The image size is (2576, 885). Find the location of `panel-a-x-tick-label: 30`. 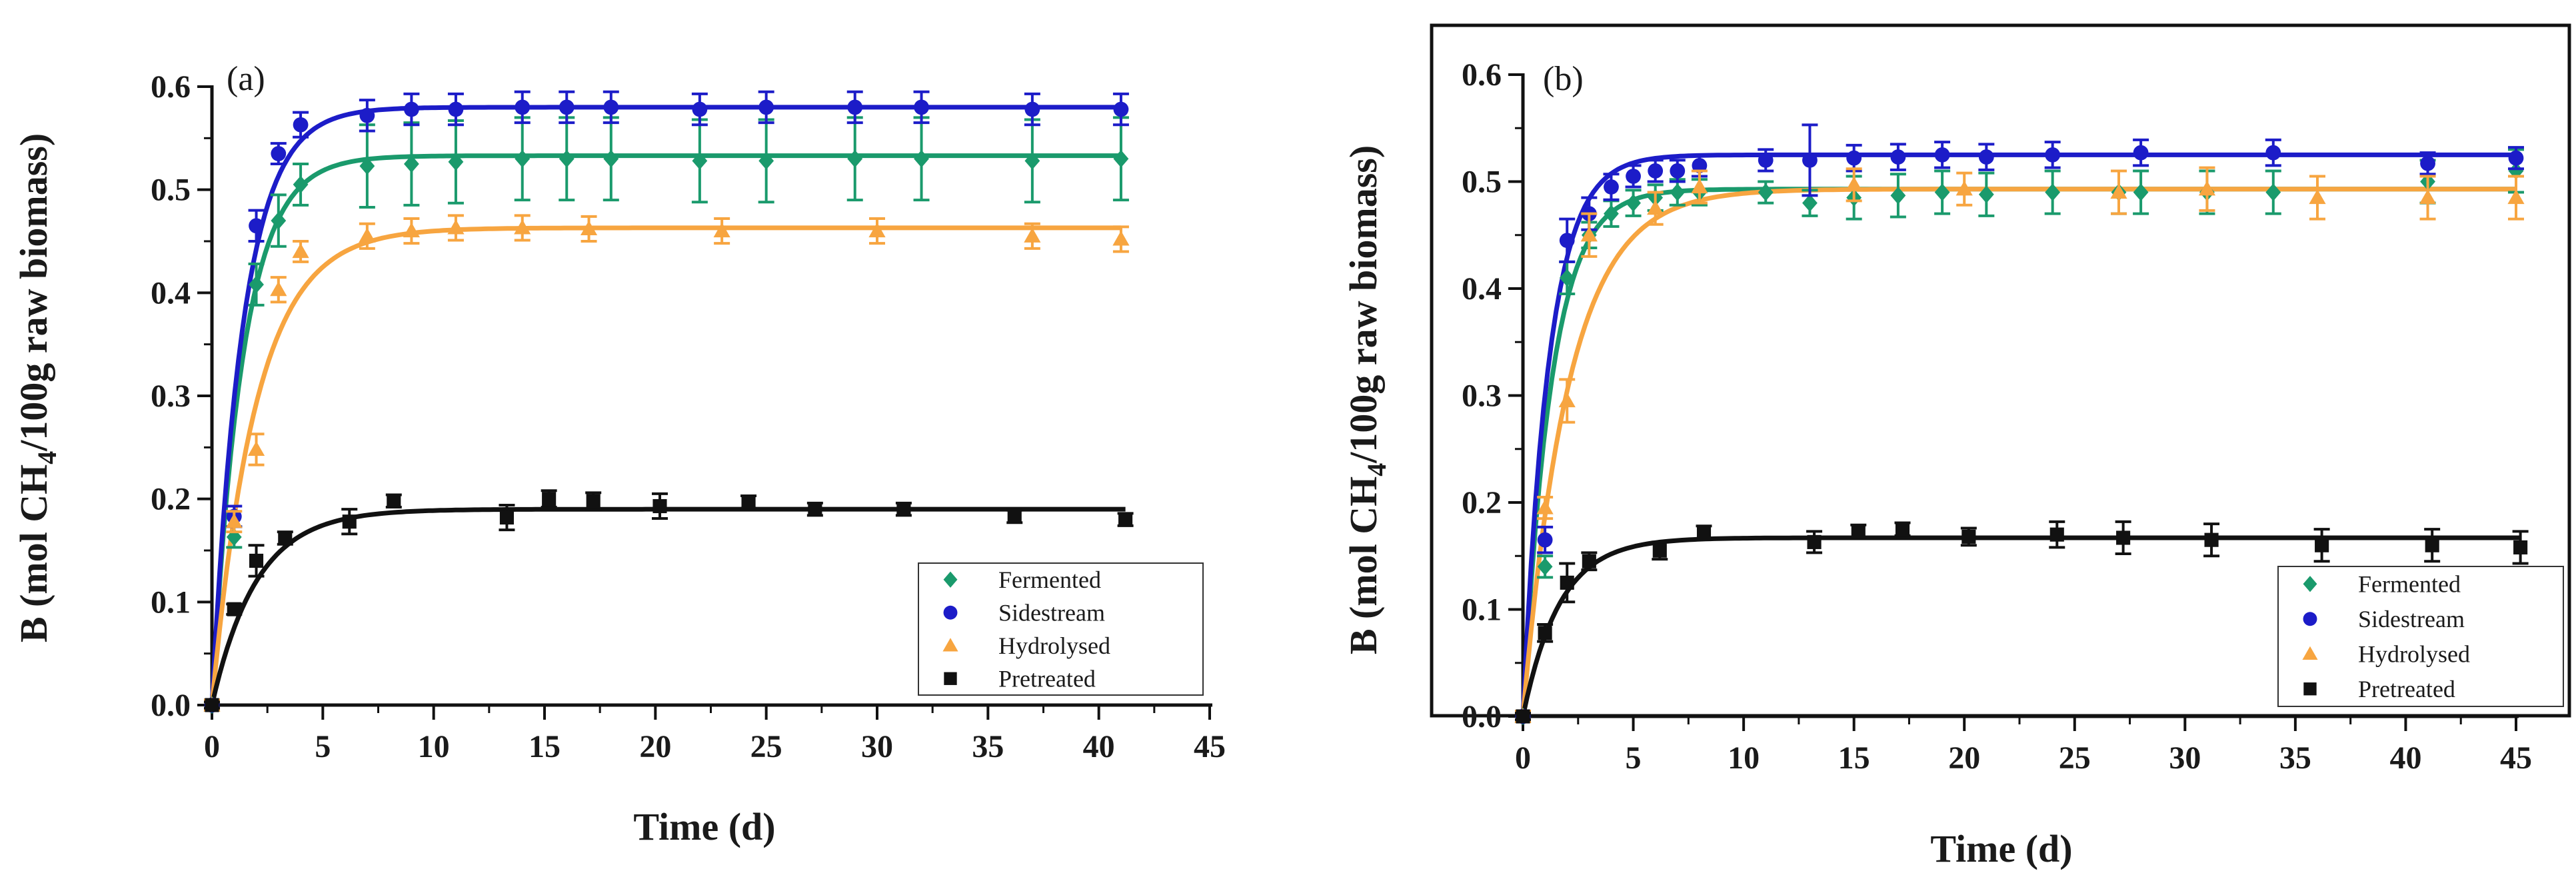

panel-a-x-tick-label: 30 is located at coordinates (877, 746).